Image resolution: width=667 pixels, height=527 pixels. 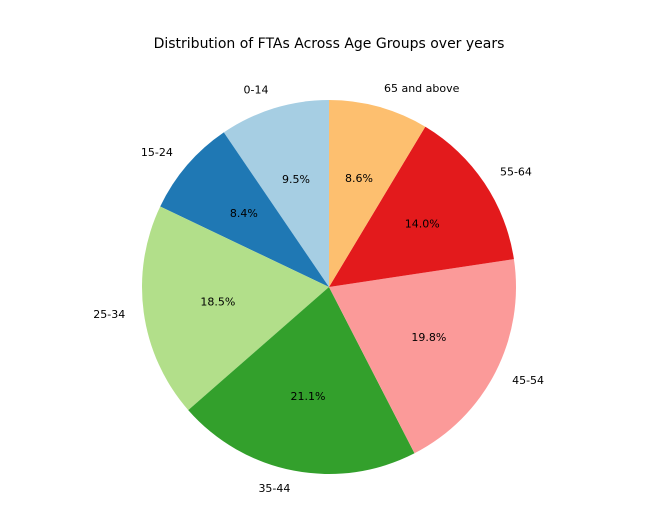 What do you see at coordinates (157, 152) in the screenshot?
I see `slice-label-15-24: 15-24` at bounding box center [157, 152].